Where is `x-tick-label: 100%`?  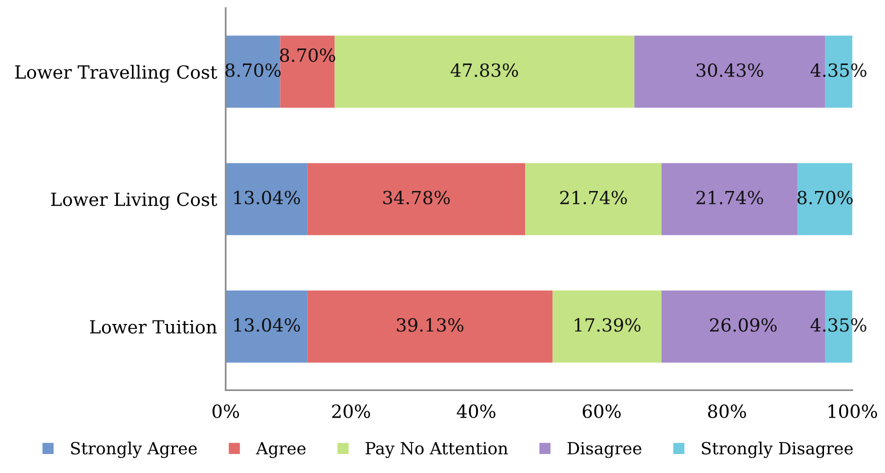
x-tick-label: 100% is located at coordinates (853, 411).